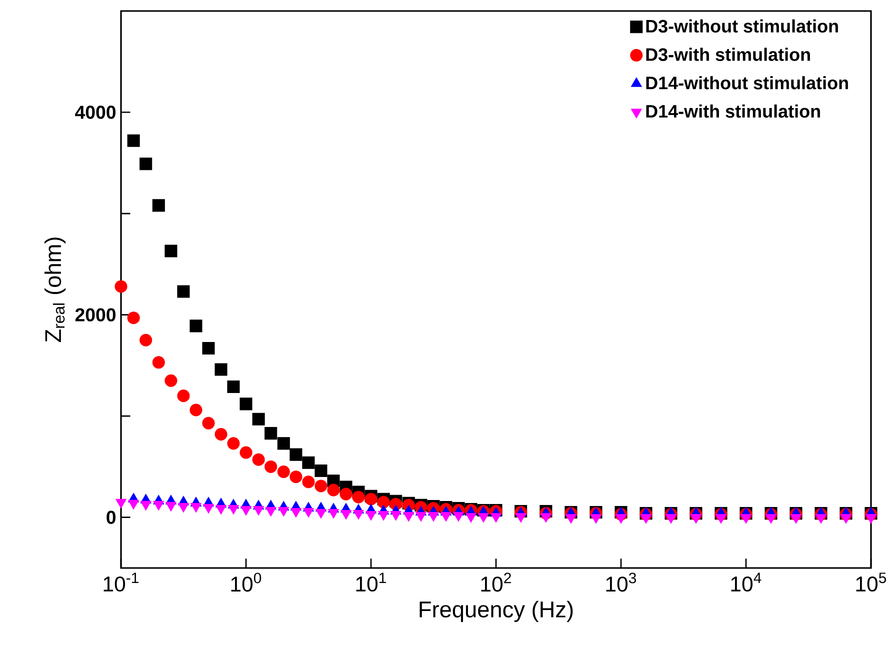  Describe the element at coordinates (496, 611) in the screenshot. I see `x-axis-title: Frequency (Hz)` at that location.